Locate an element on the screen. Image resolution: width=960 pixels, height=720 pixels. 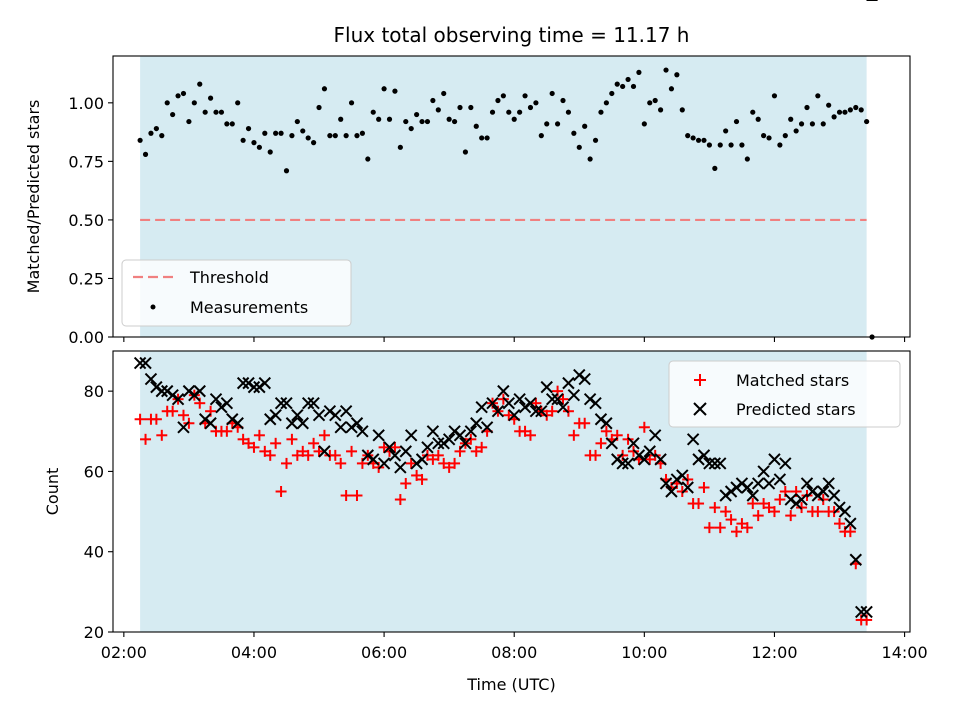
top-y-tick-label-2: 0.50 is located at coordinates (86, 220).